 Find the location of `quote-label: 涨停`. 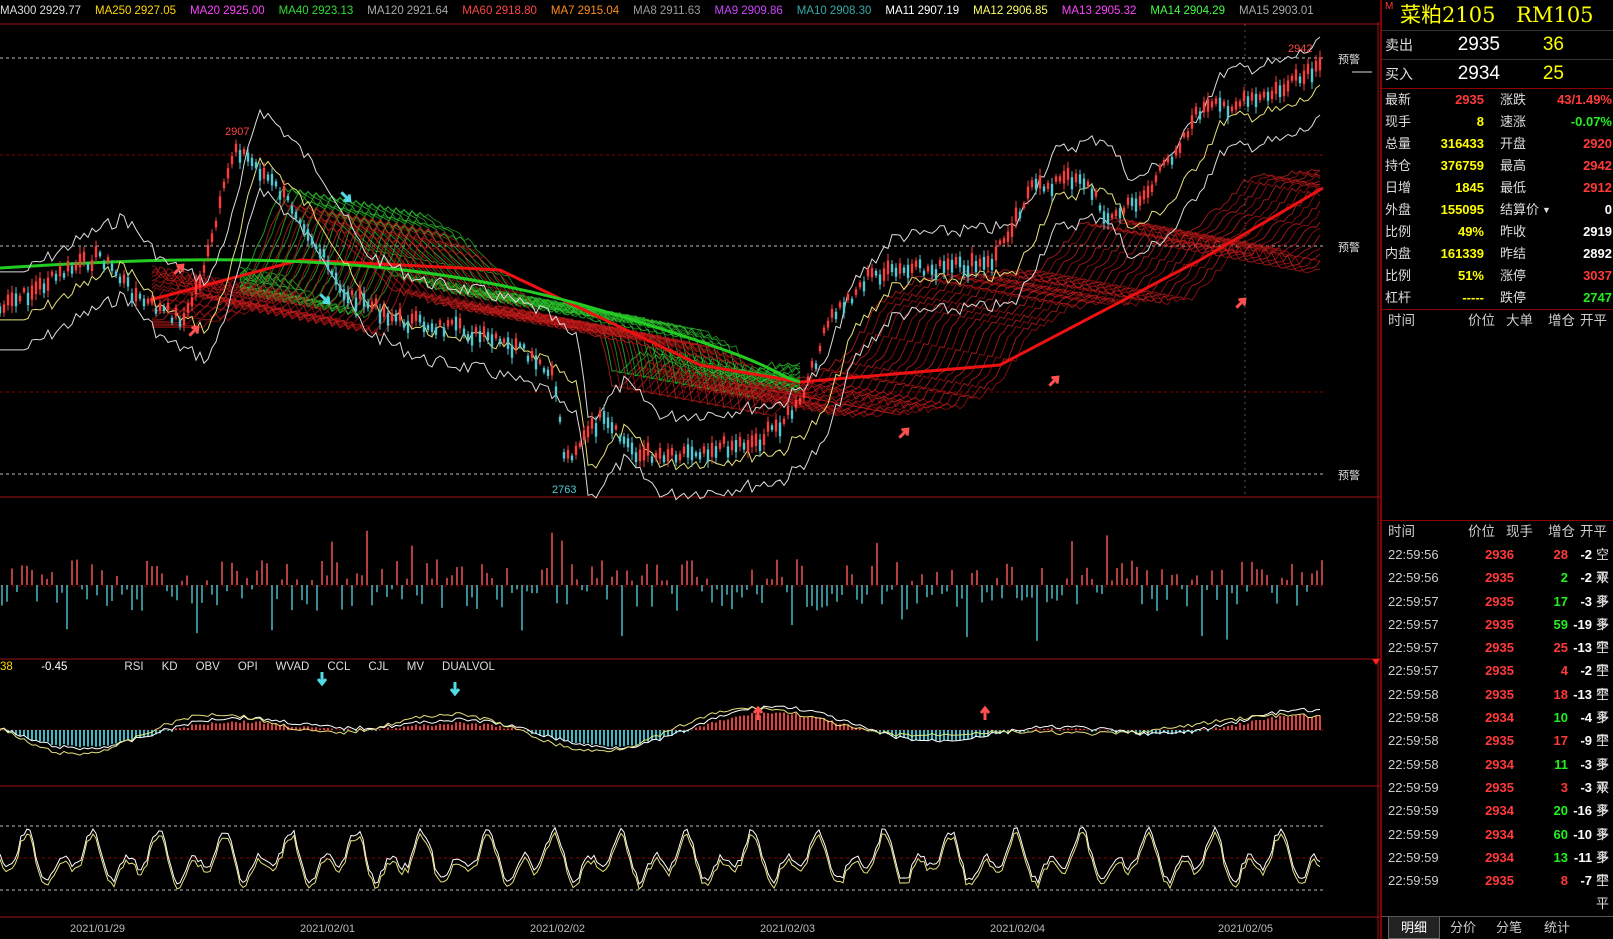

quote-label: 涨停 is located at coordinates (1513, 275).